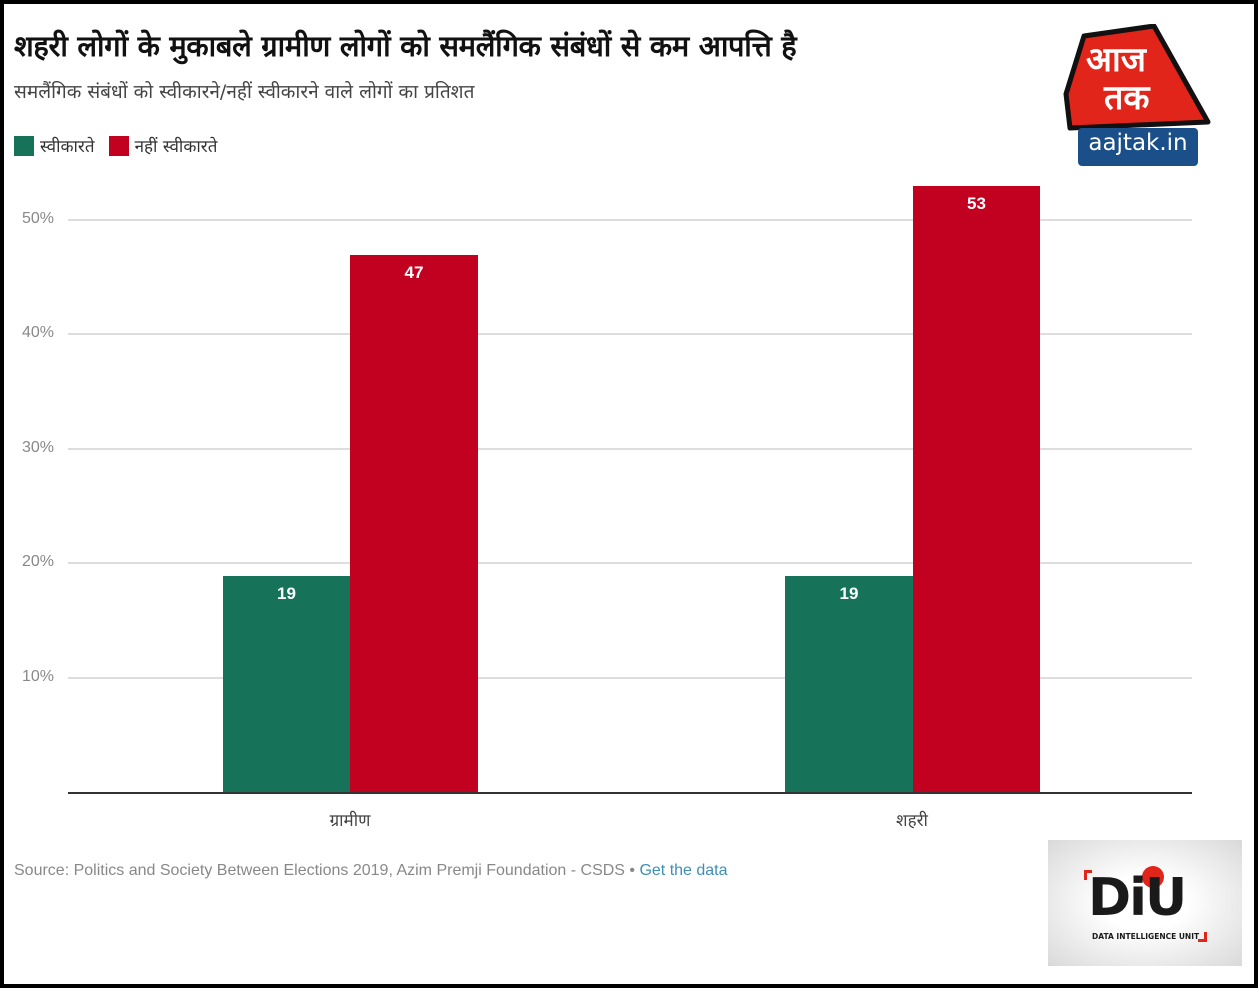 This screenshot has width=1258, height=988. Describe the element at coordinates (67, 147) in the screenshot. I see `legend-label: स्वीकारते` at that location.